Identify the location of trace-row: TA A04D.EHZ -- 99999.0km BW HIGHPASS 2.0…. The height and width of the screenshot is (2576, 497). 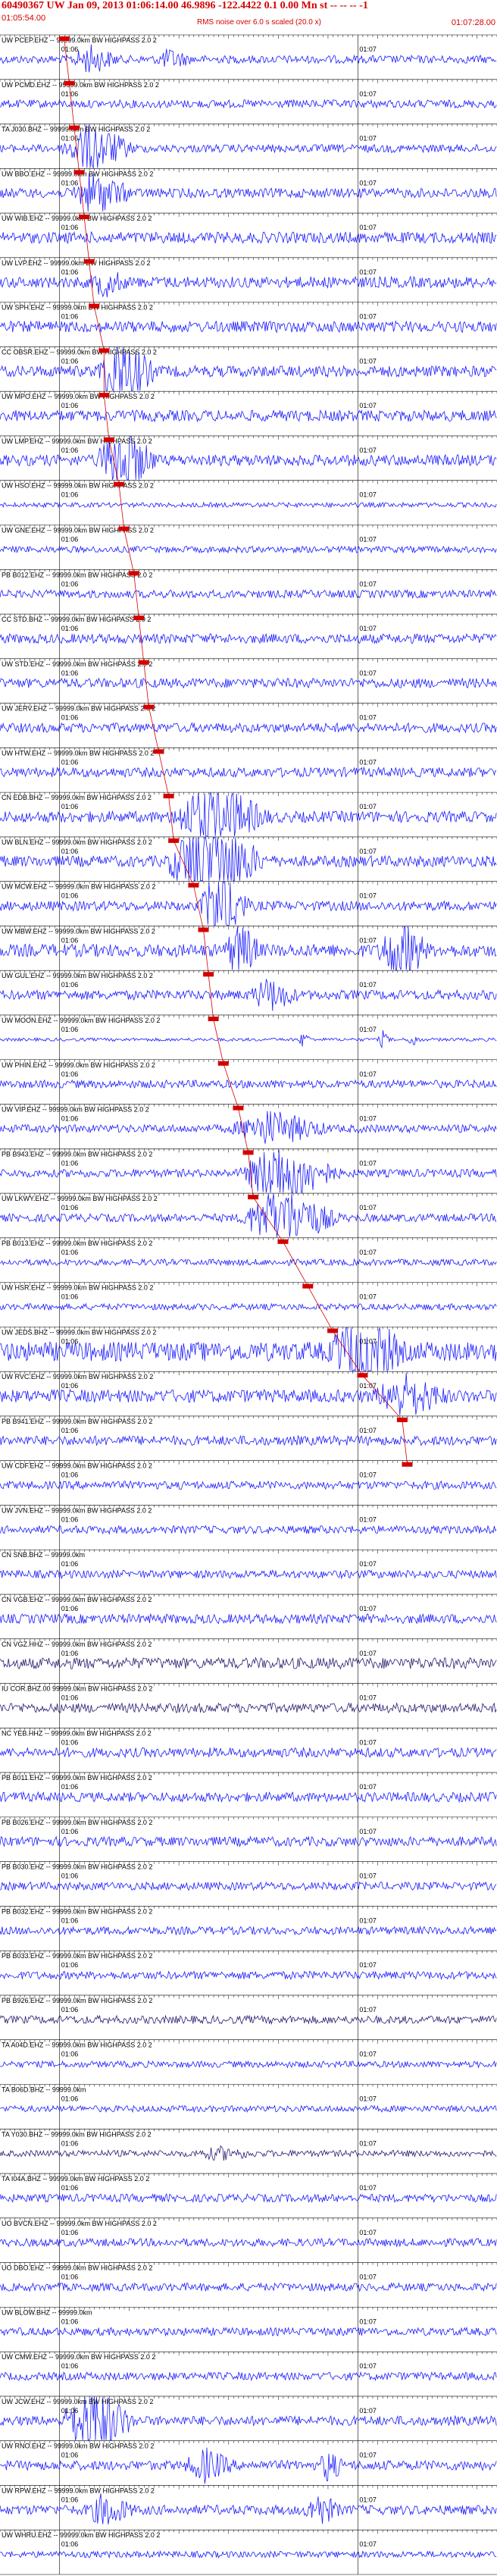
(248, 2054).